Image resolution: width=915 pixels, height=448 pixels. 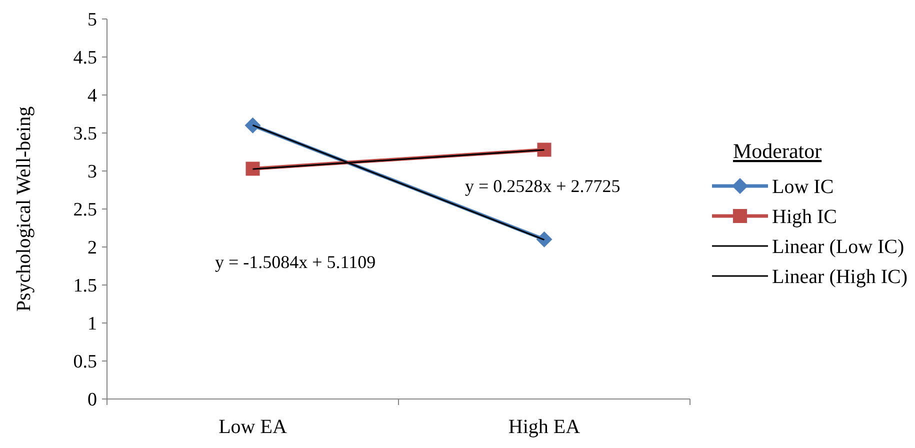 I want to click on y-axis-title: Psychological Well-being, so click(x=24, y=209).